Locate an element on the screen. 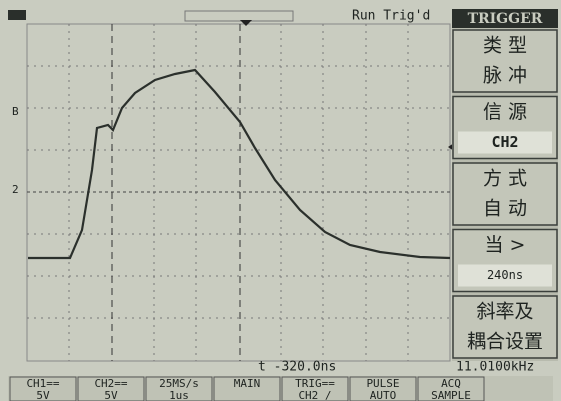  frequency: 11.0100kHz is located at coordinates (495, 367).